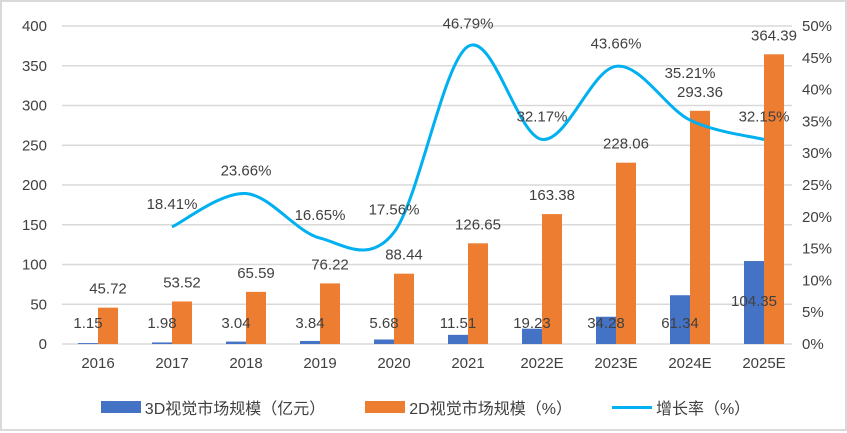 The width and height of the screenshot is (847, 433). I want to click on bar-3d-label: 1.15, so click(87, 323).